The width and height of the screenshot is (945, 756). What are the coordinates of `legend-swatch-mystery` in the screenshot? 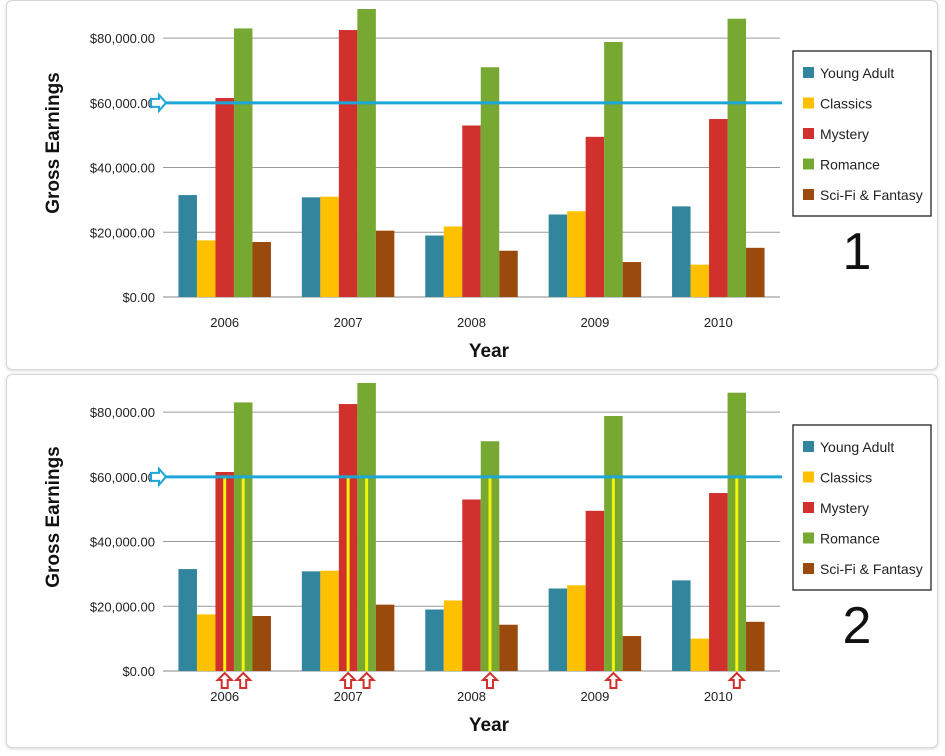 It's located at (808, 507).